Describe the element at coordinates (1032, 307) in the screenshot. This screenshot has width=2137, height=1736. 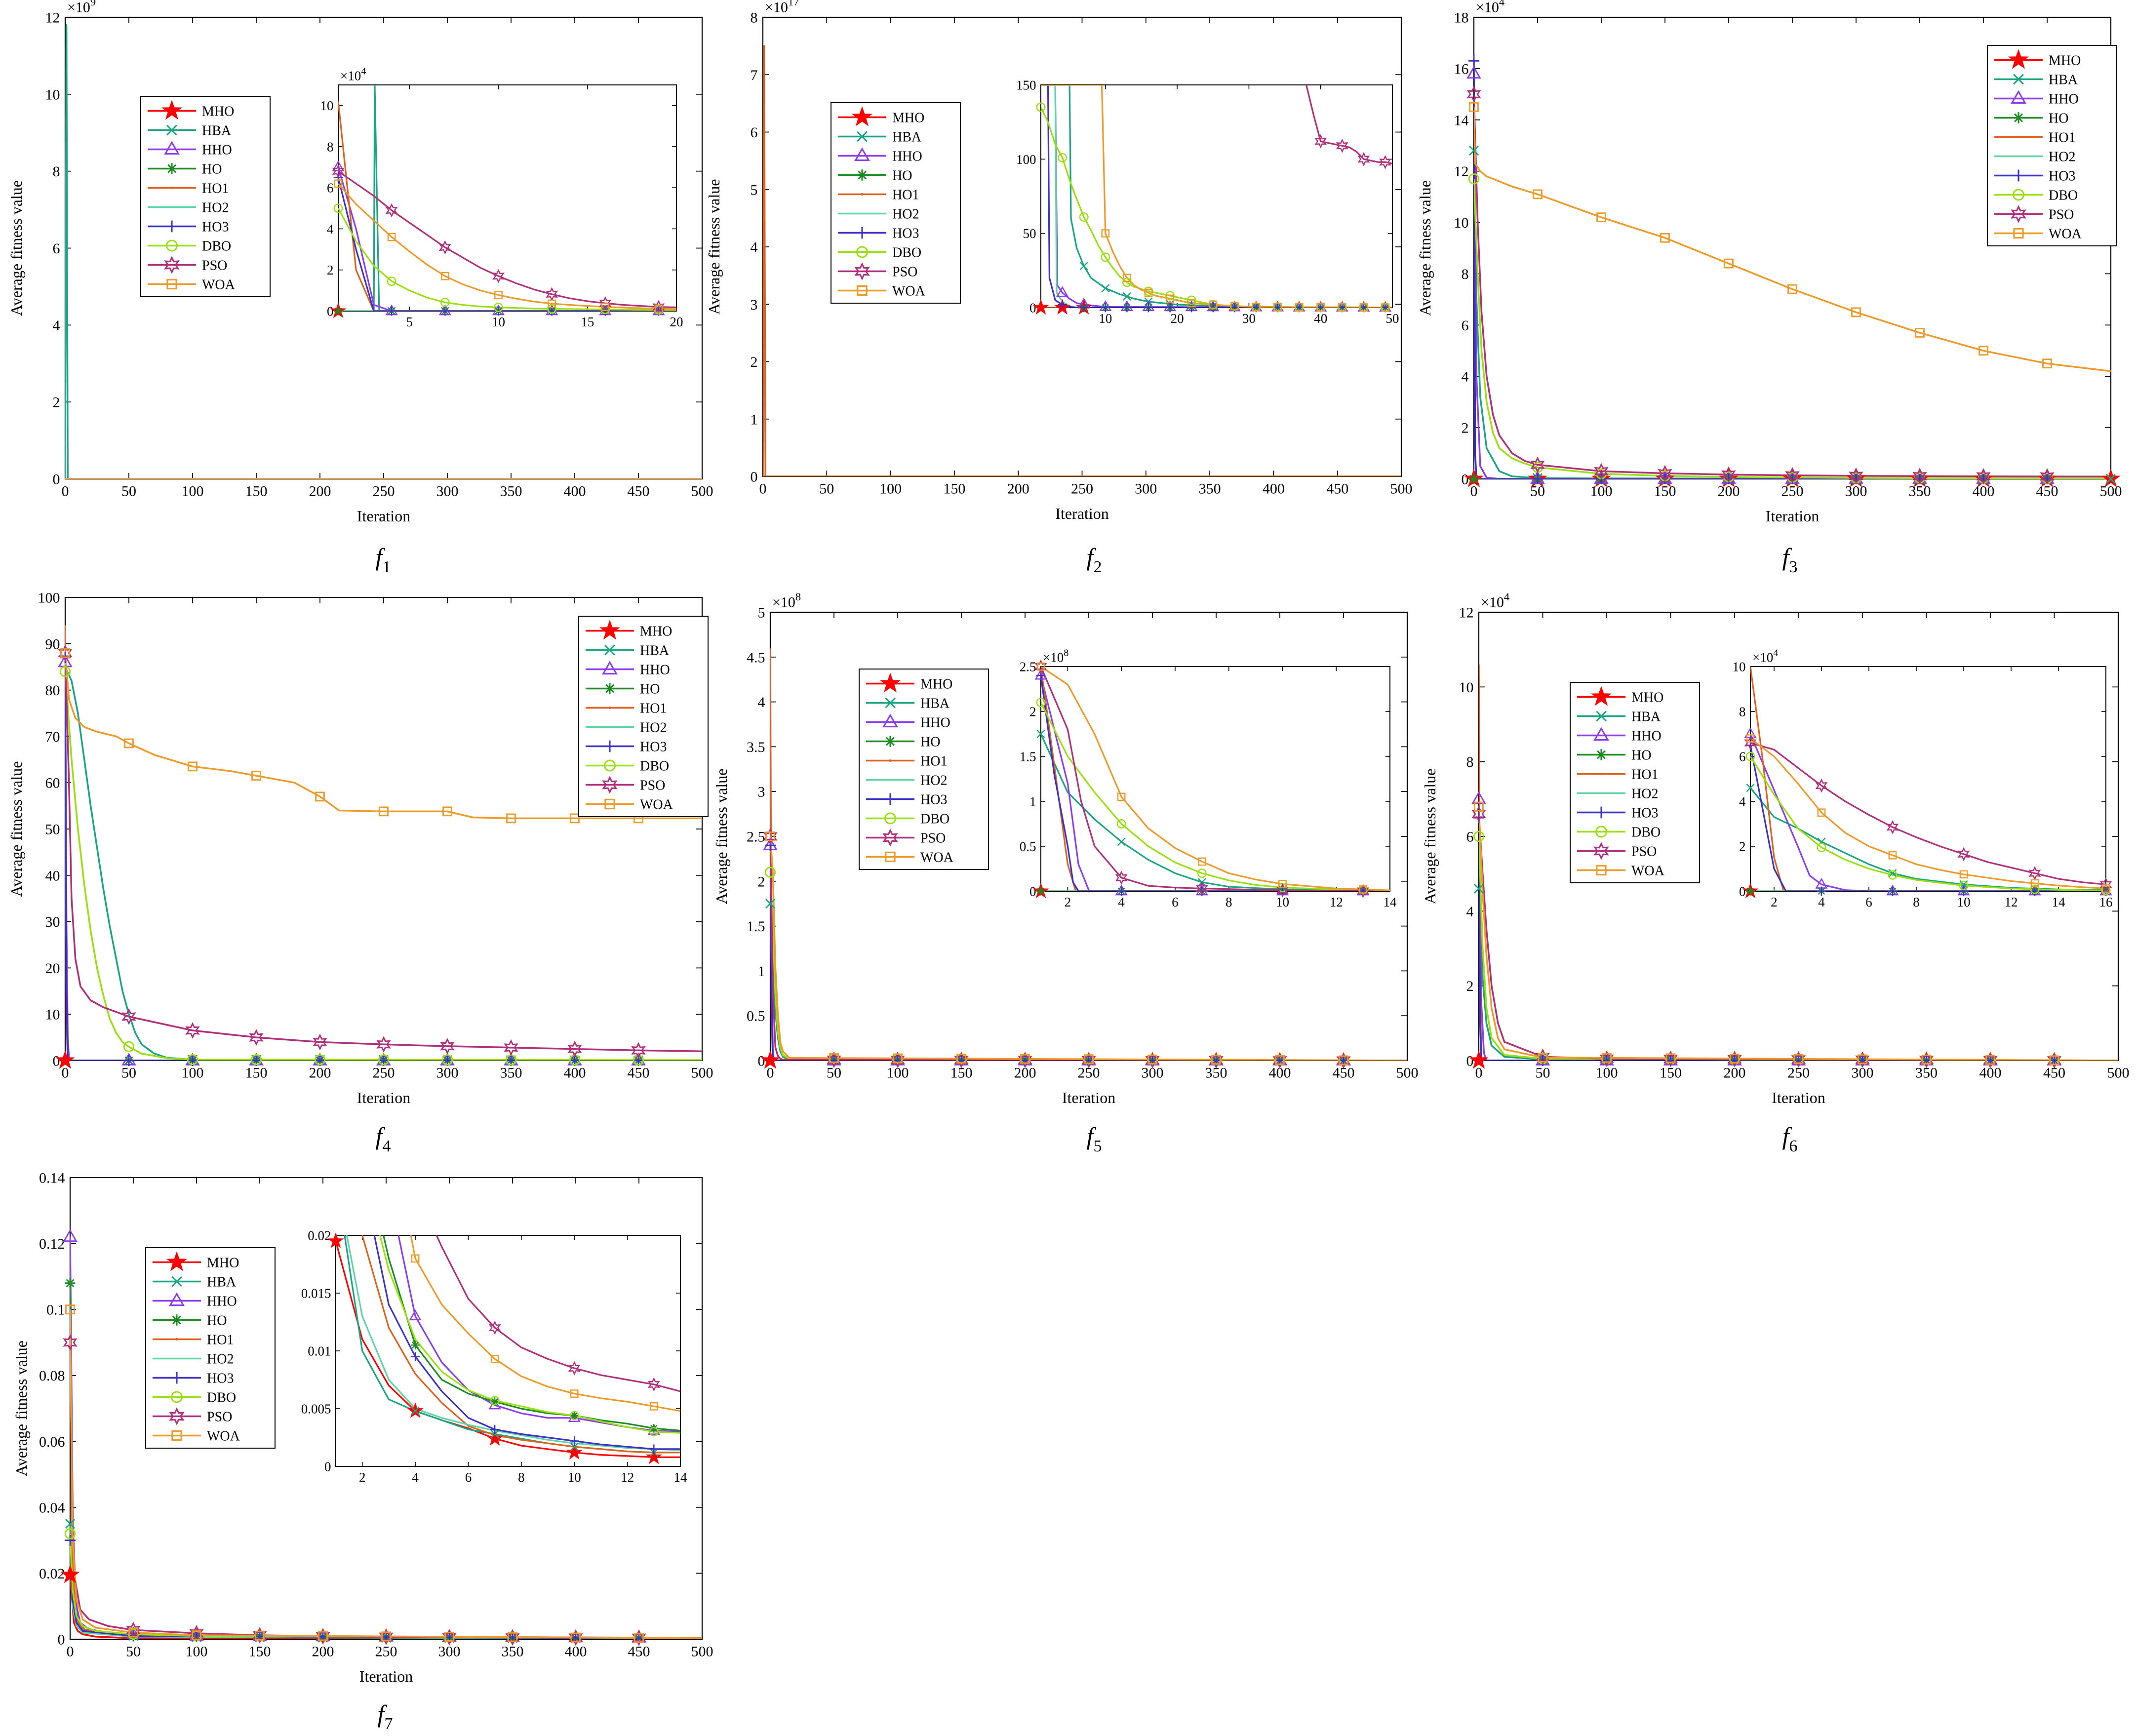
I see `f2-inset-y-tick-label: 0` at that location.